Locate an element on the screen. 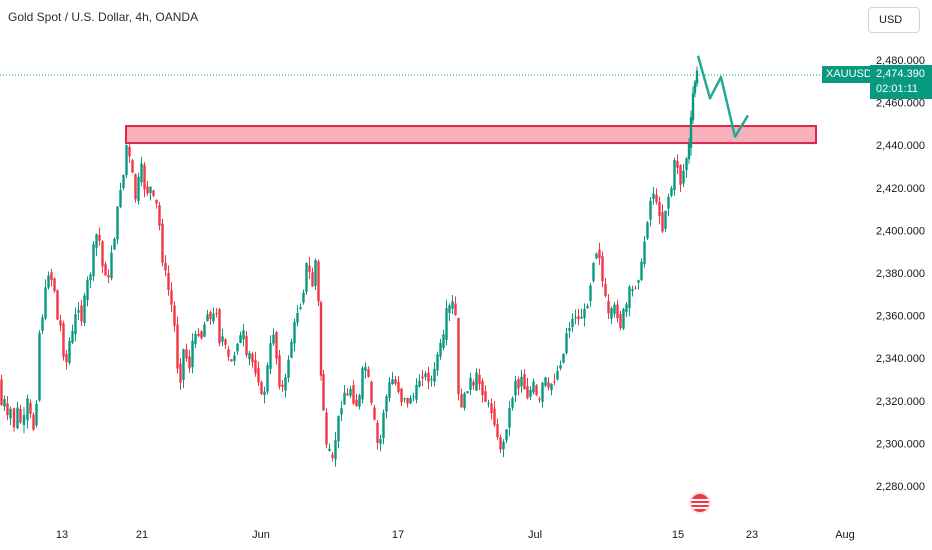 The height and width of the screenshot is (550, 932). price-tick-label: 2,440.000 is located at coordinates (900, 146).